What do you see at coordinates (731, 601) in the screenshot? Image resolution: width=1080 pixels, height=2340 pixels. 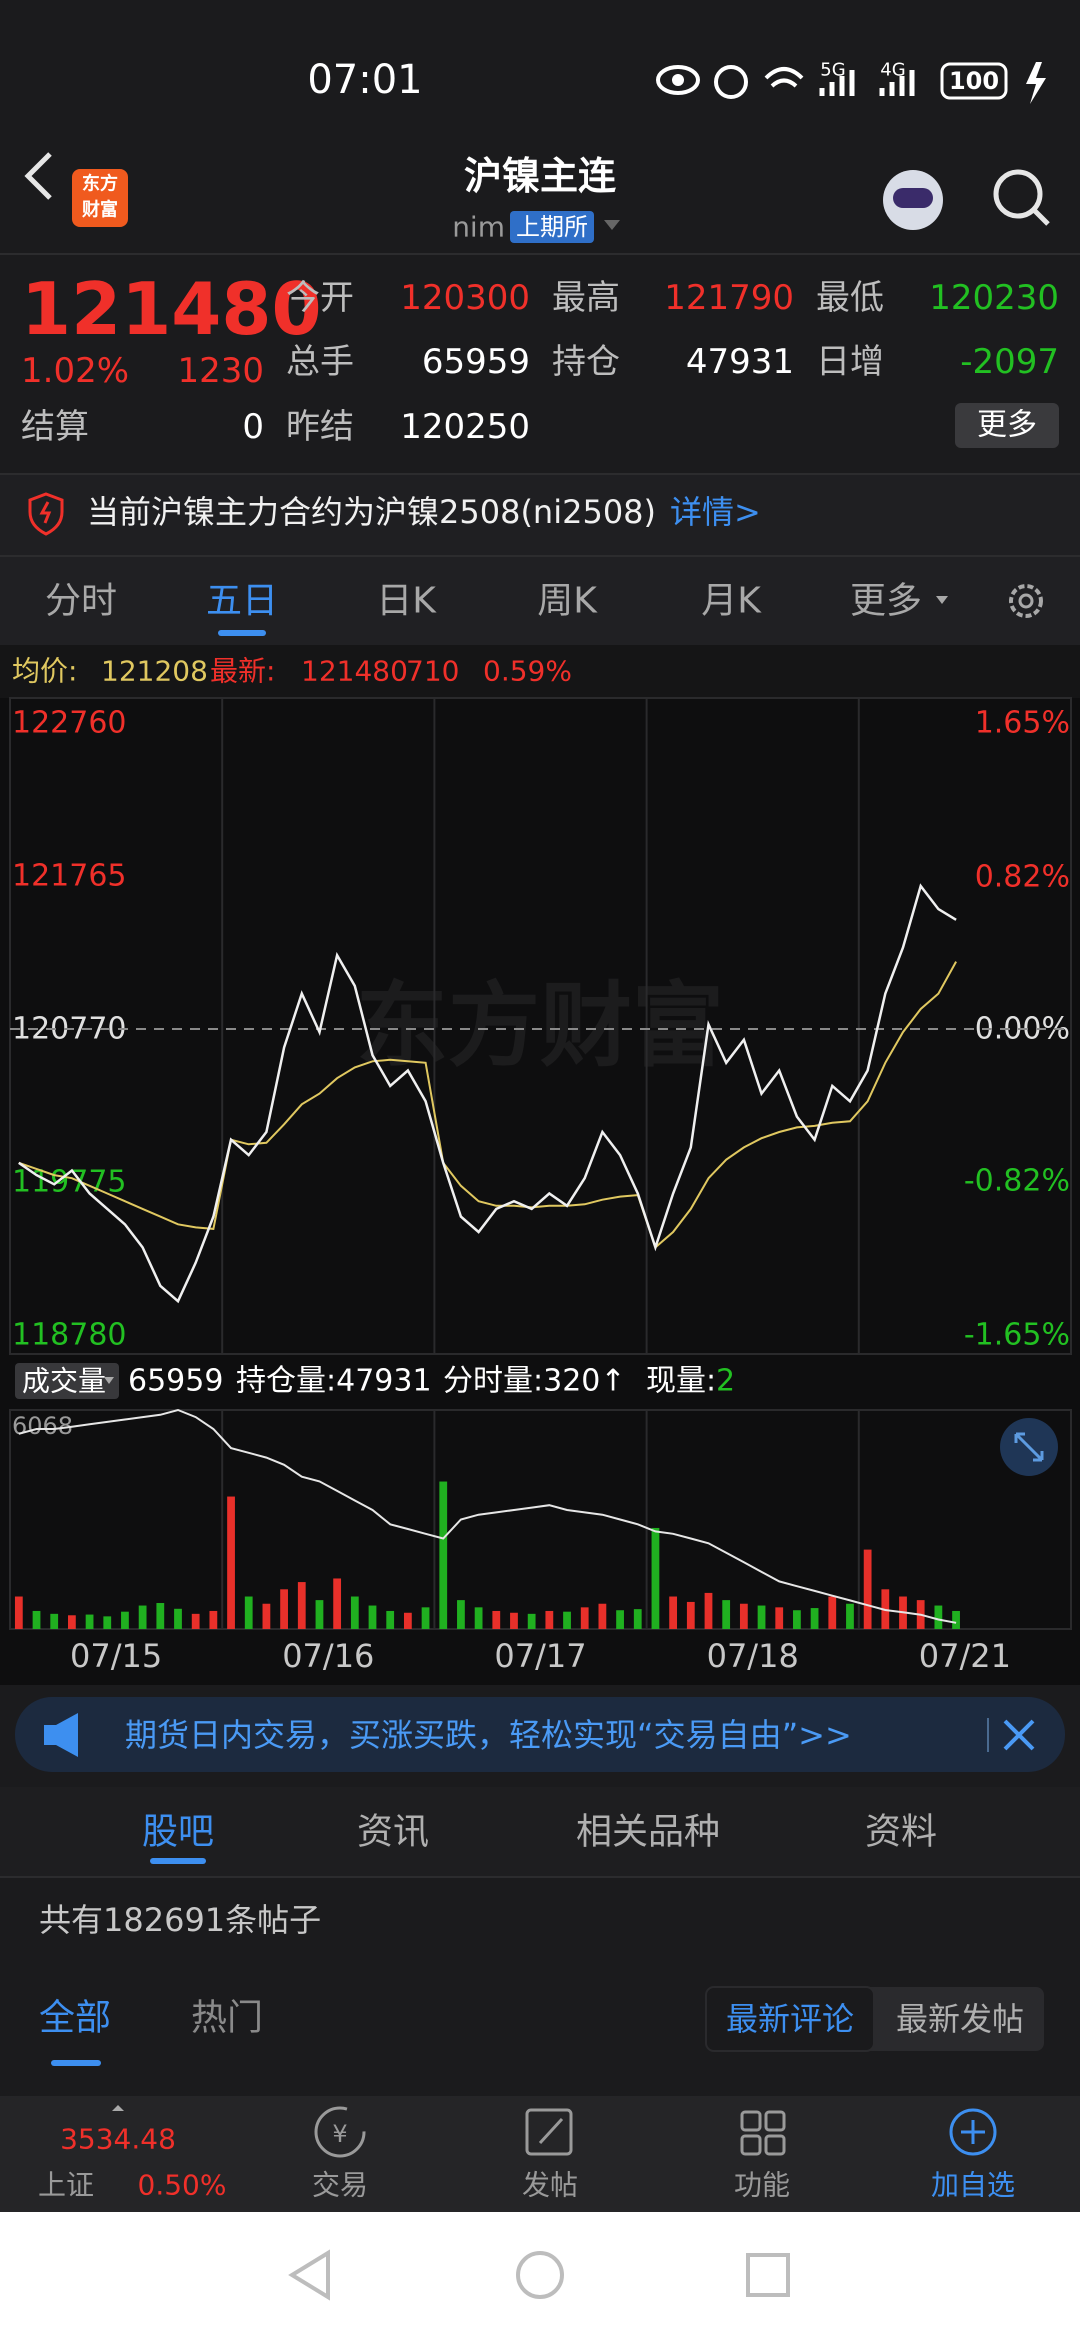 I see `chart-tab: 月K` at bounding box center [731, 601].